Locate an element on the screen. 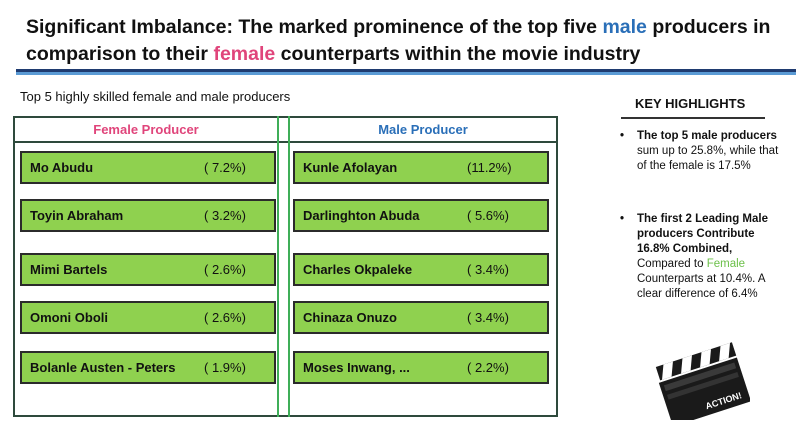 This screenshot has width=811, height=430. producer-share: ( 3.2%) is located at coordinates (225, 215).